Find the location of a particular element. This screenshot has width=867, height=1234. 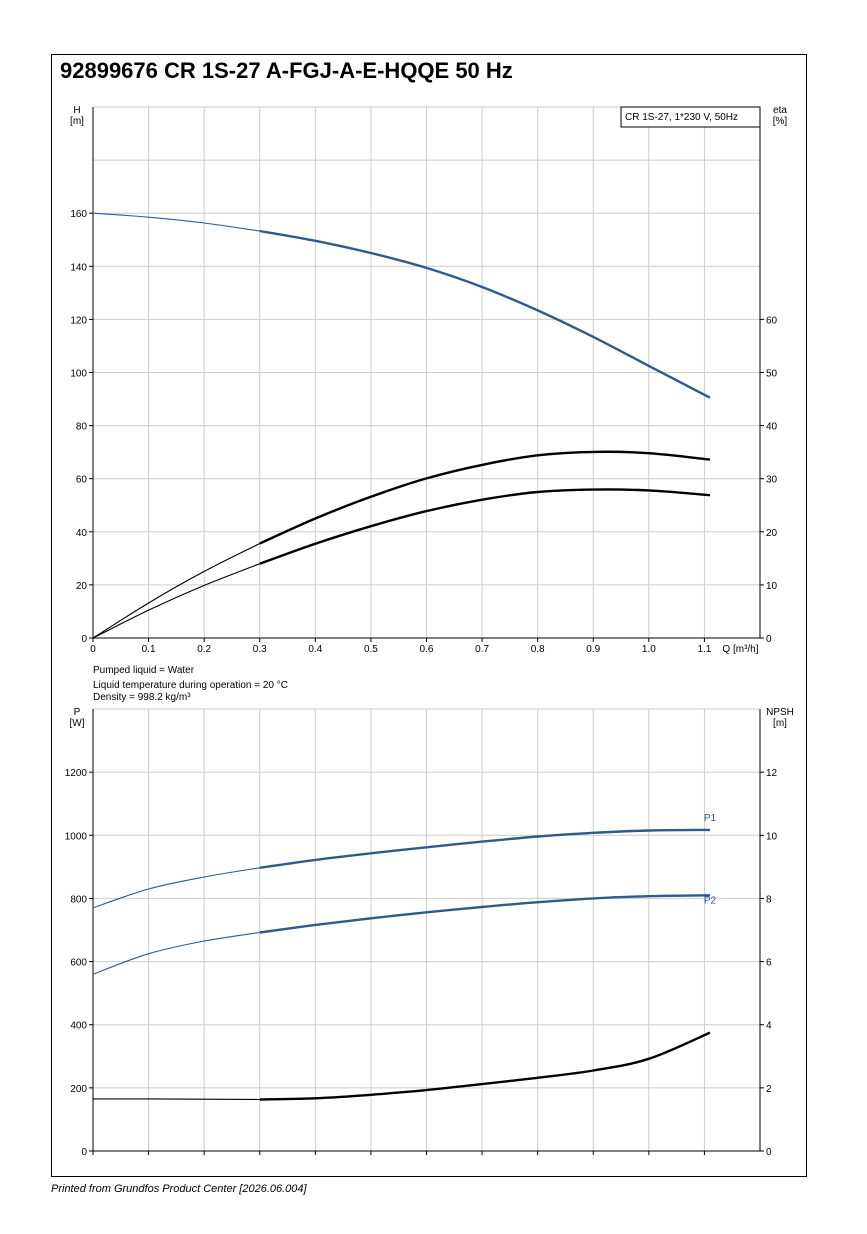

left-axis-tick-label: 1200 is located at coordinates (76, 773).